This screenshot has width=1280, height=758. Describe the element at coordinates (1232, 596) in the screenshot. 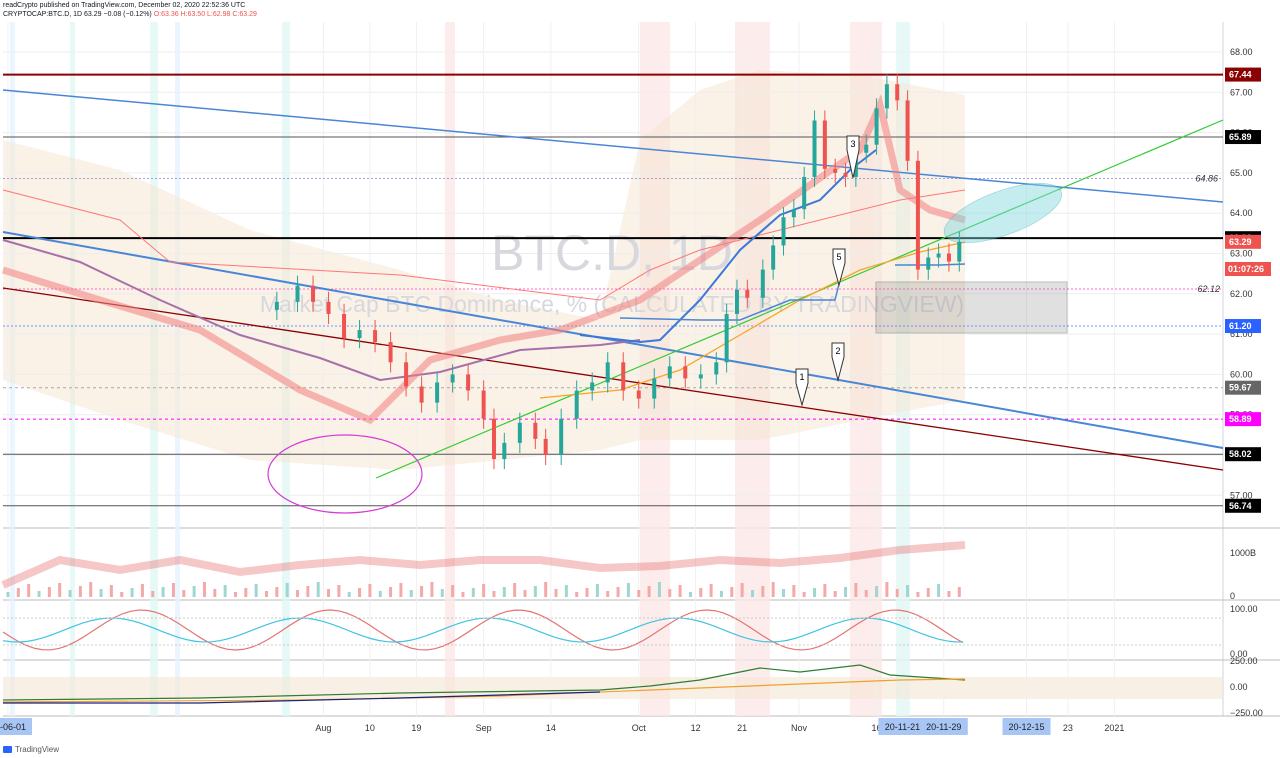

I see `volume-axis-label: 0` at that location.